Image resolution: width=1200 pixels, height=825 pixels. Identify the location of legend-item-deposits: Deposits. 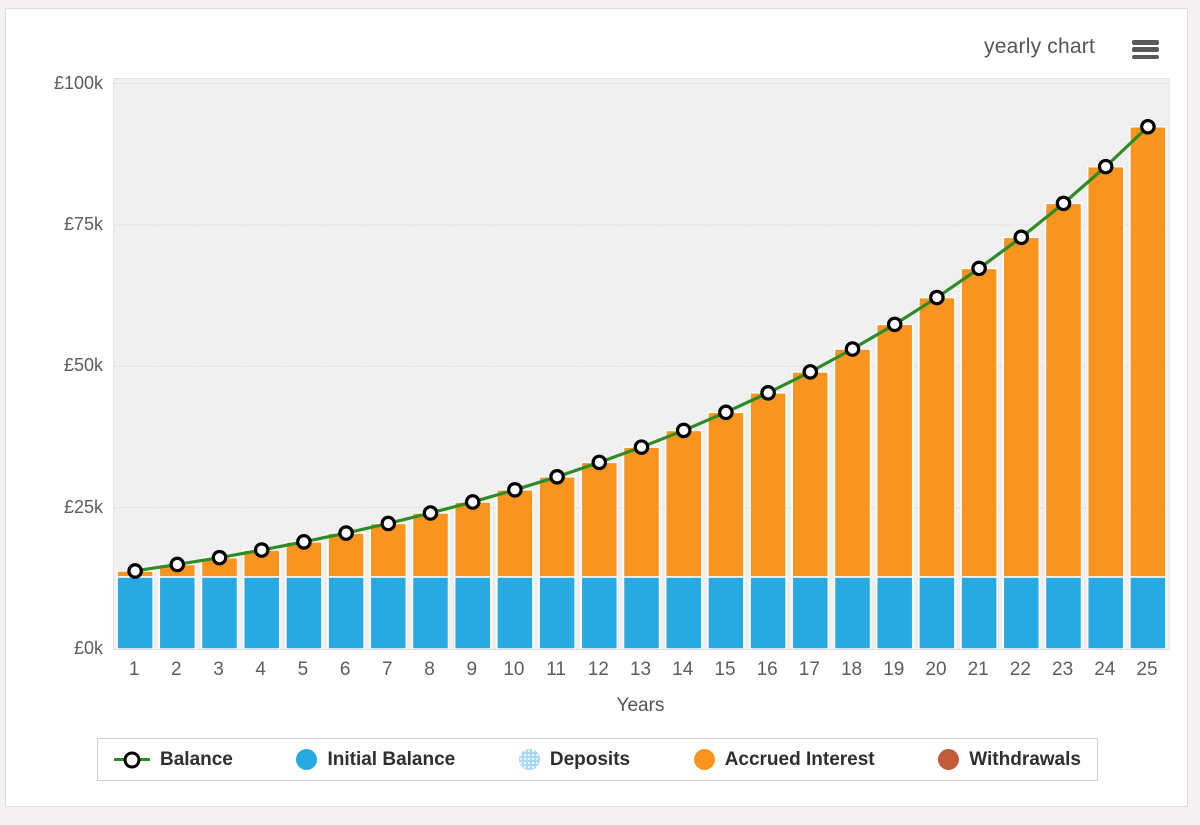
(574, 759).